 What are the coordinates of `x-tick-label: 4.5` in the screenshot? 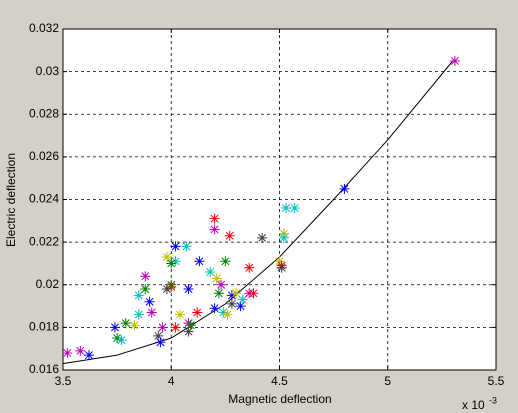 It's located at (279, 381).